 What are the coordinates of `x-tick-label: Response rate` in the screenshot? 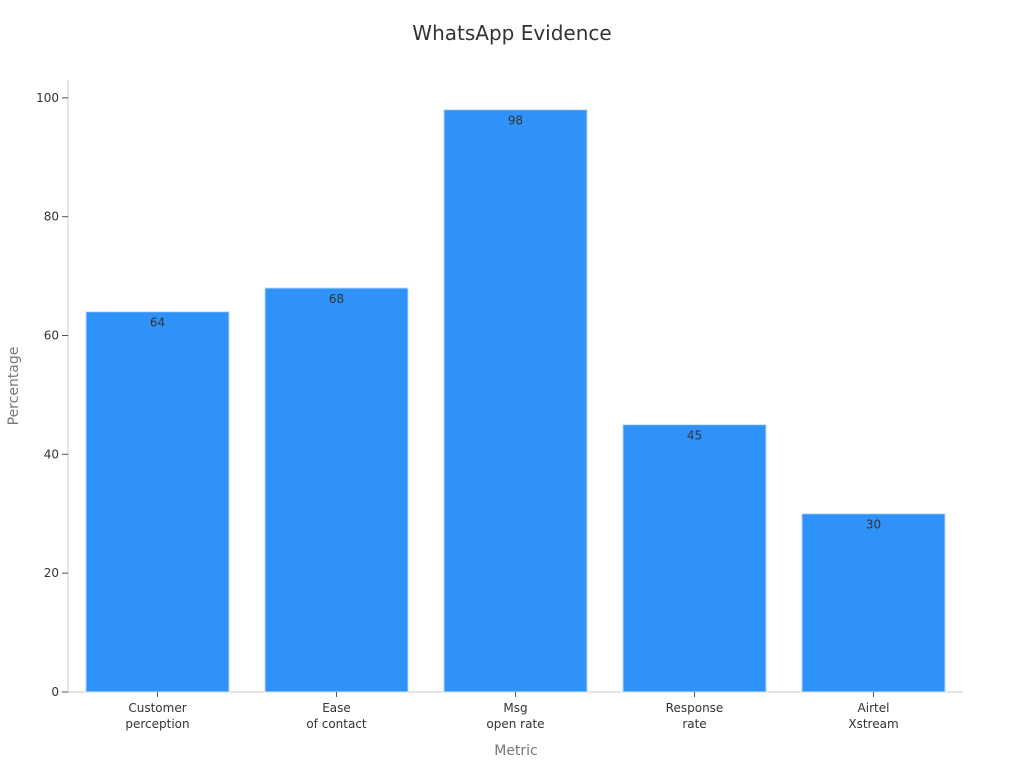 It's located at (695, 716).